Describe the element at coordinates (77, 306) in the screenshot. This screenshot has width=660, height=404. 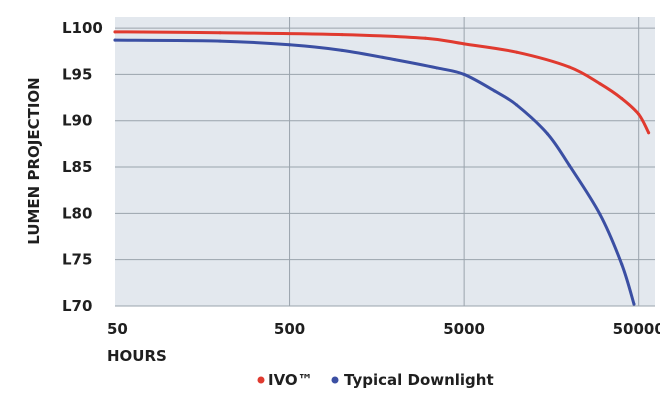
I see `y-tick-label: L70` at that location.